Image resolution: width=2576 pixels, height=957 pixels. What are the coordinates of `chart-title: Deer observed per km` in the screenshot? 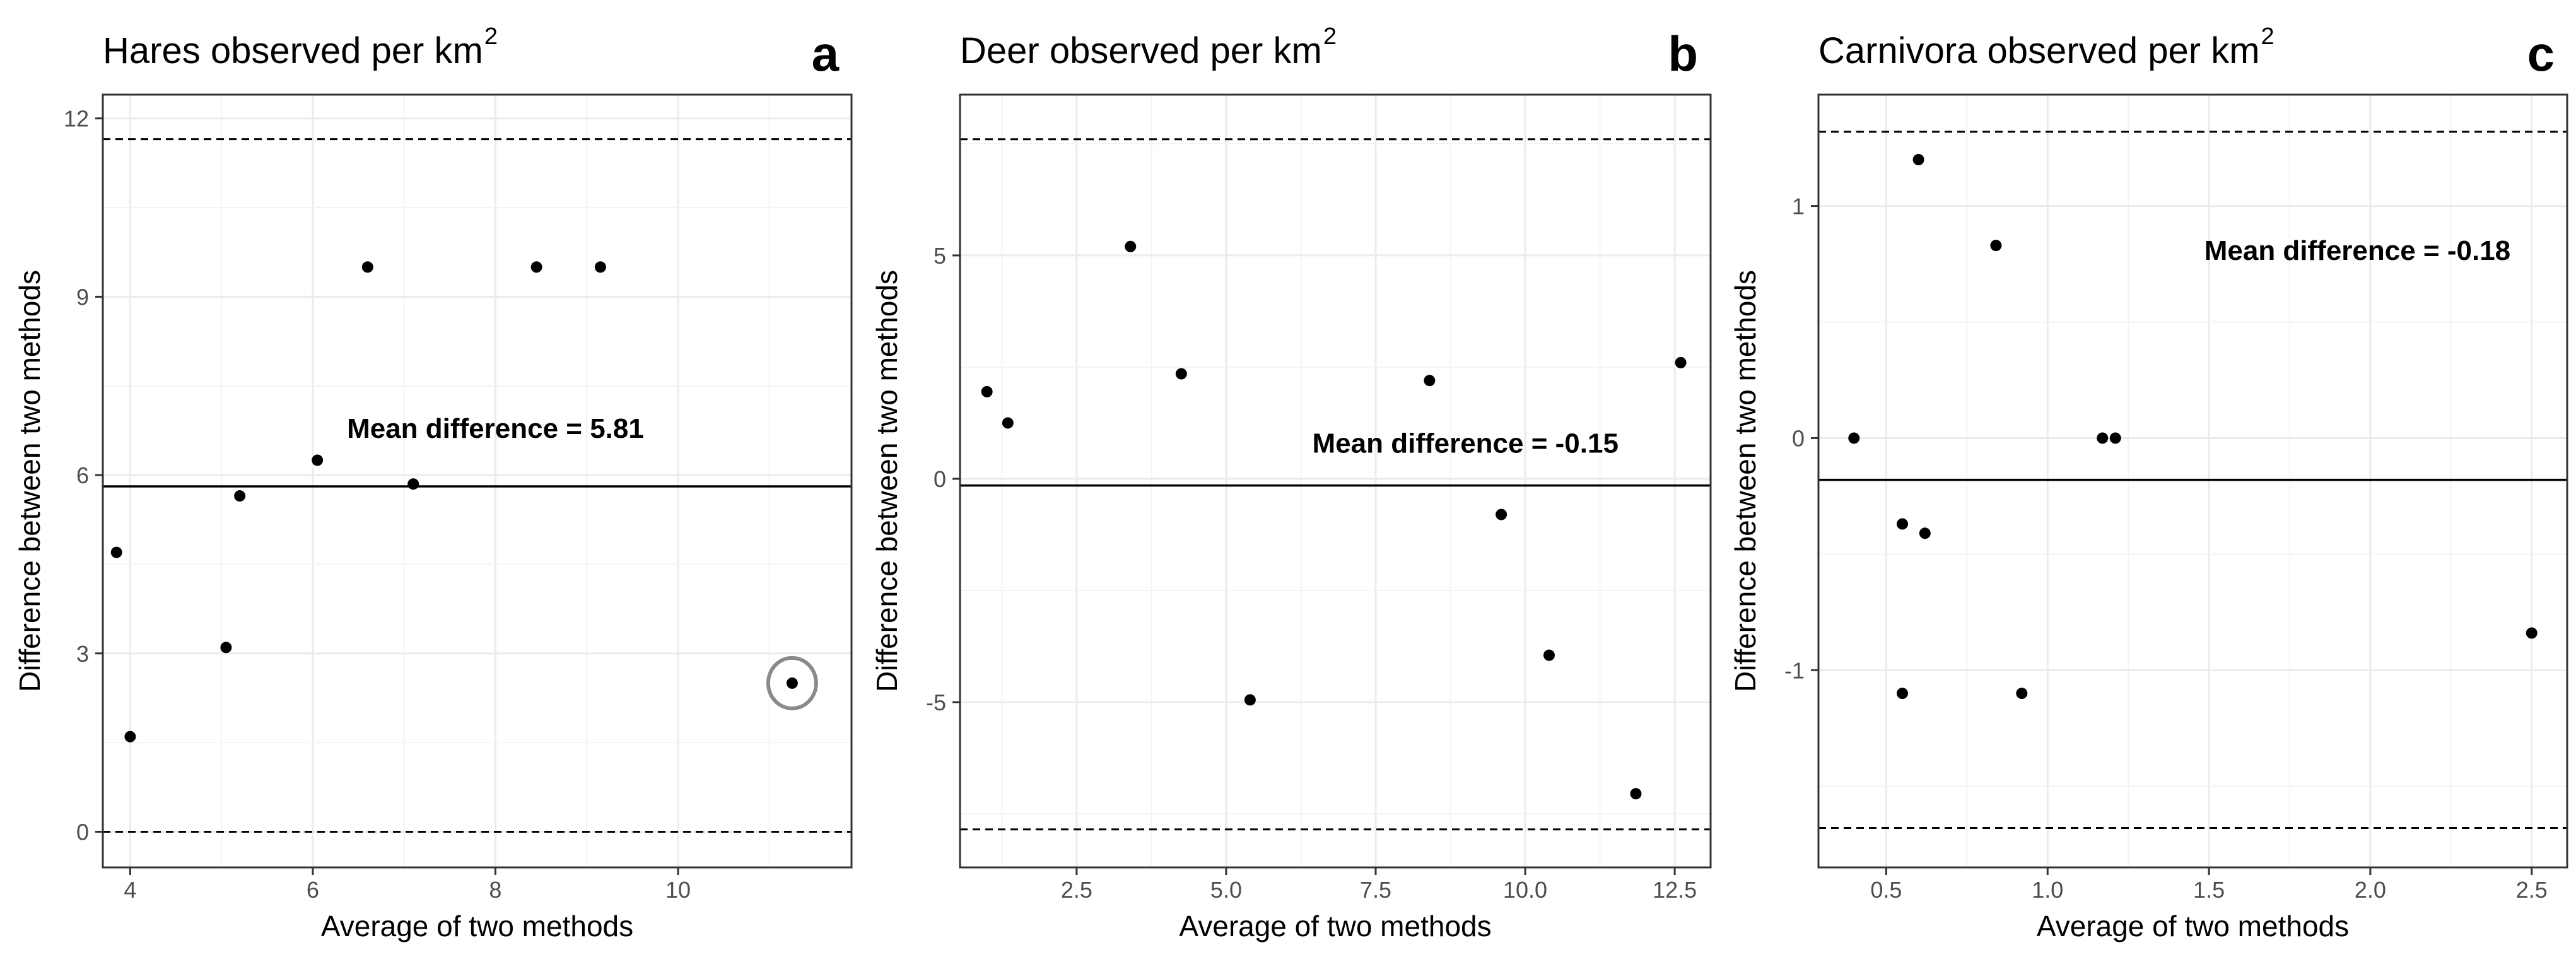 It's located at (1141, 51).